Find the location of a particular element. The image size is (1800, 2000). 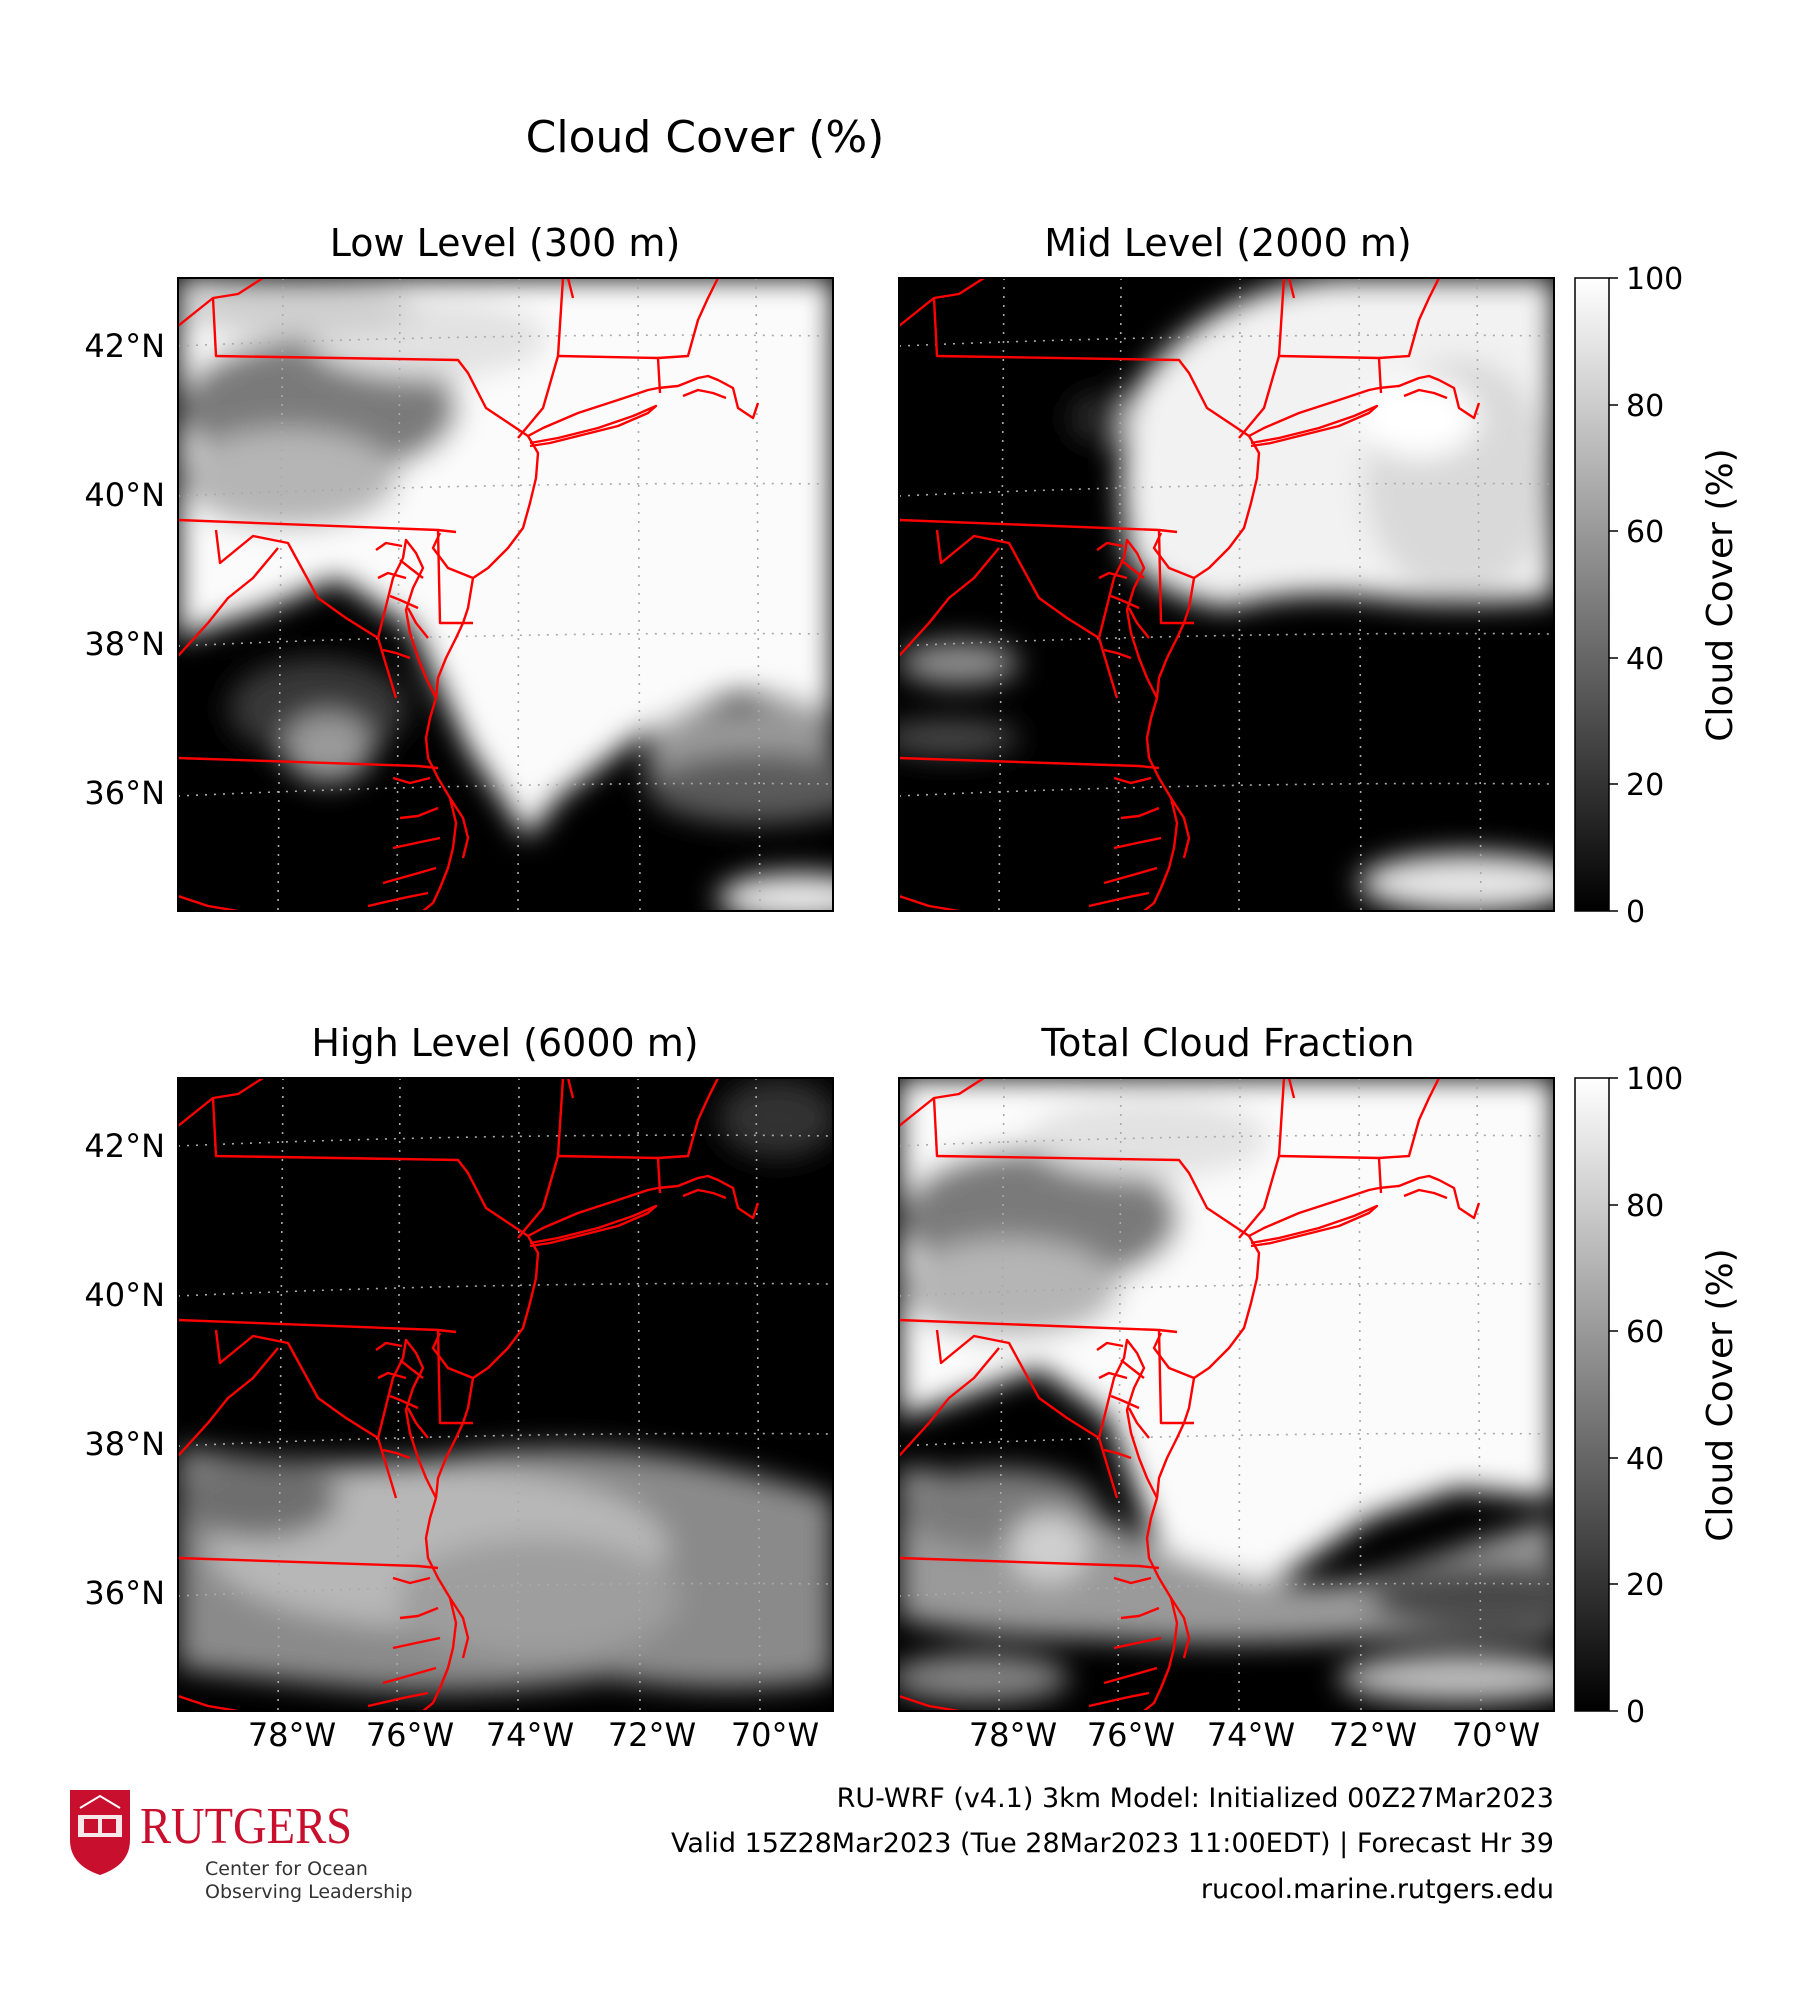

panel-title-mid: Mid Level (2000 m) is located at coordinates (1227, 243).